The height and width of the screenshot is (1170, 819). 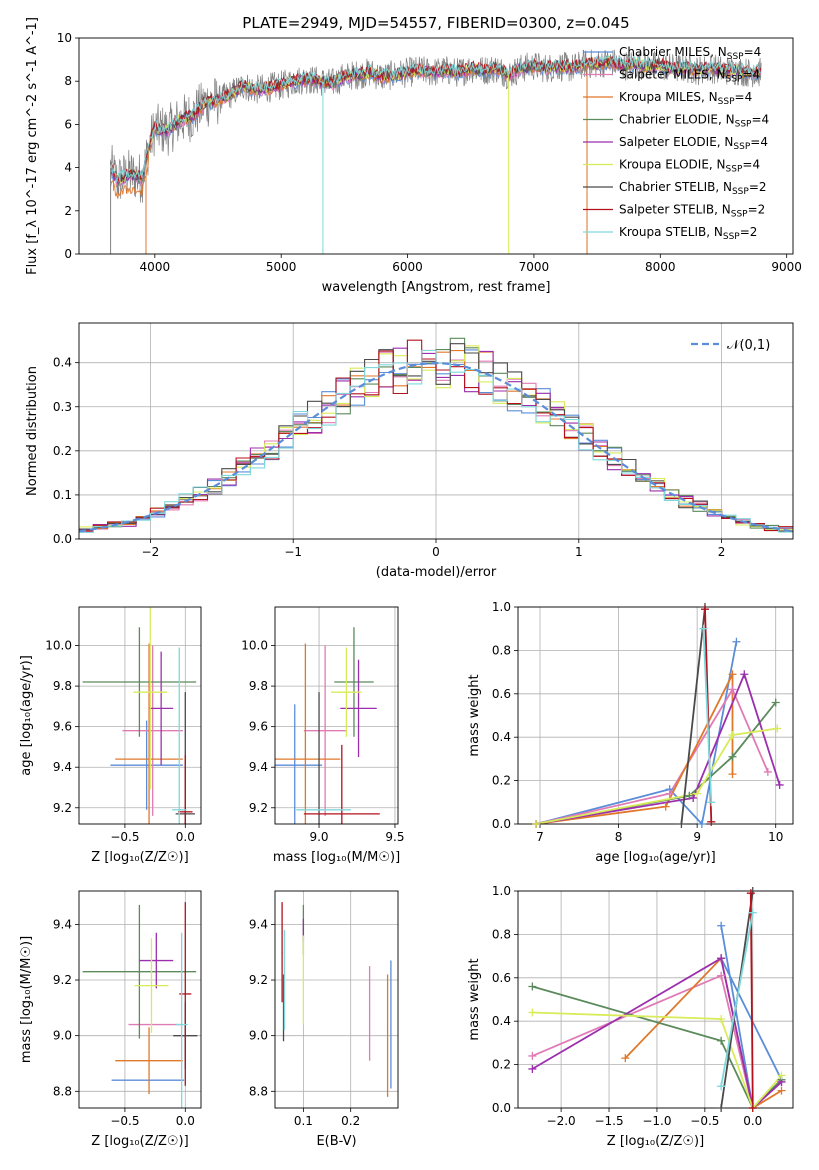 What do you see at coordinates (350, 1121) in the screenshot?
I see `x-tick-label: 0.2` at bounding box center [350, 1121].